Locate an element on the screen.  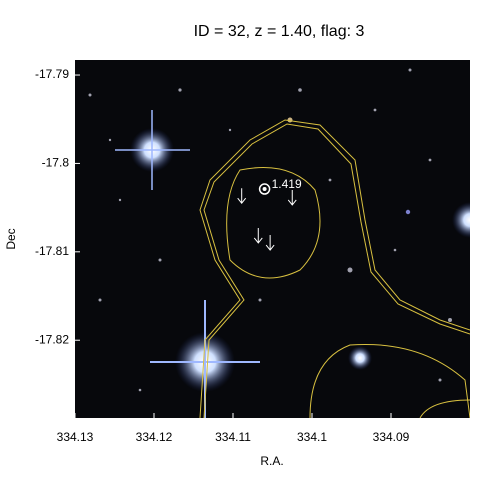
y-tick-label: -17.82 is located at coordinates (52, 339).